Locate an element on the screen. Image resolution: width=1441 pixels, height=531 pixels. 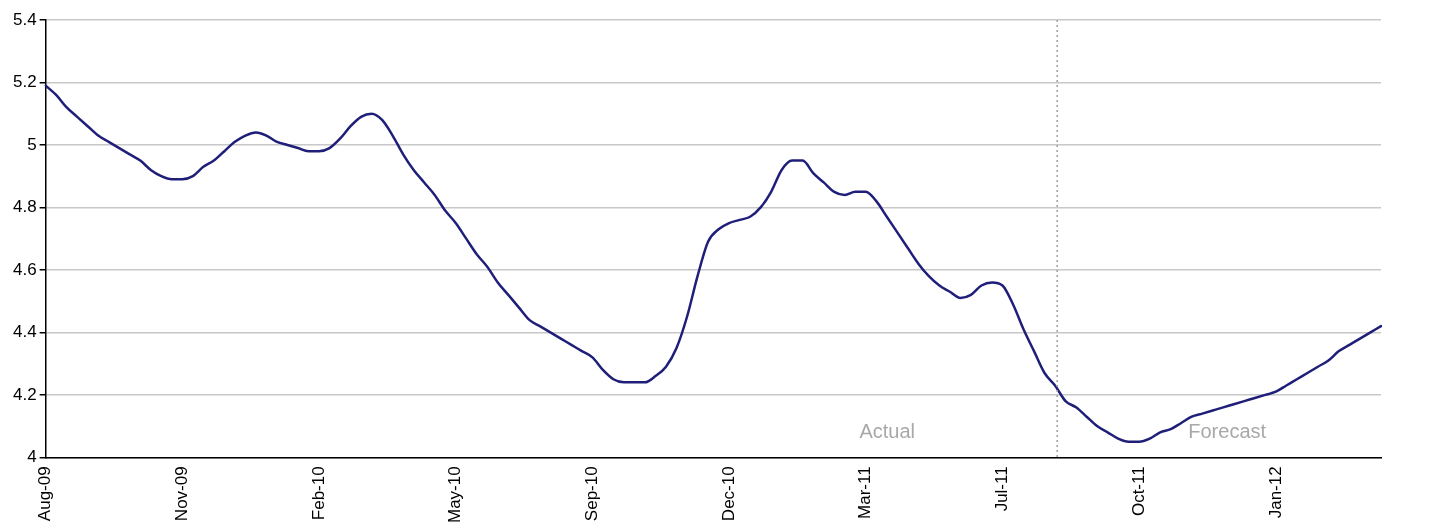
y-tick-label: 5 is located at coordinates (32, 144).